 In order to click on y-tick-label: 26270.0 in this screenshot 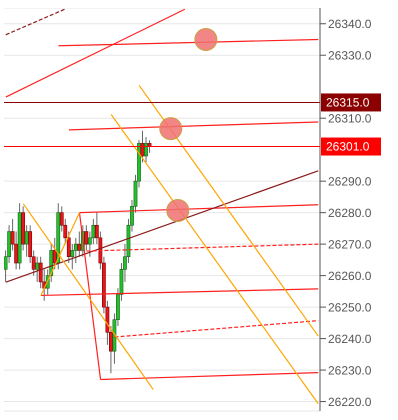, I will do `click(350, 244)`.